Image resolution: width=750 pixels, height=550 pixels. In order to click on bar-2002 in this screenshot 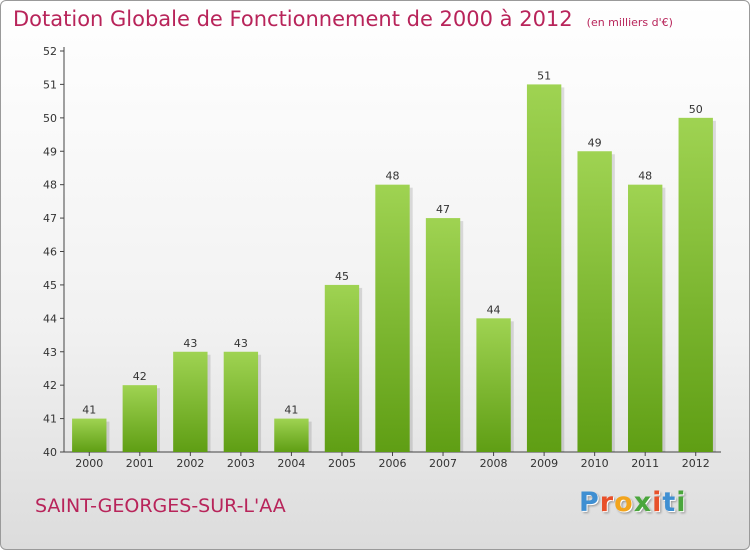, I will do `click(190, 401)`.